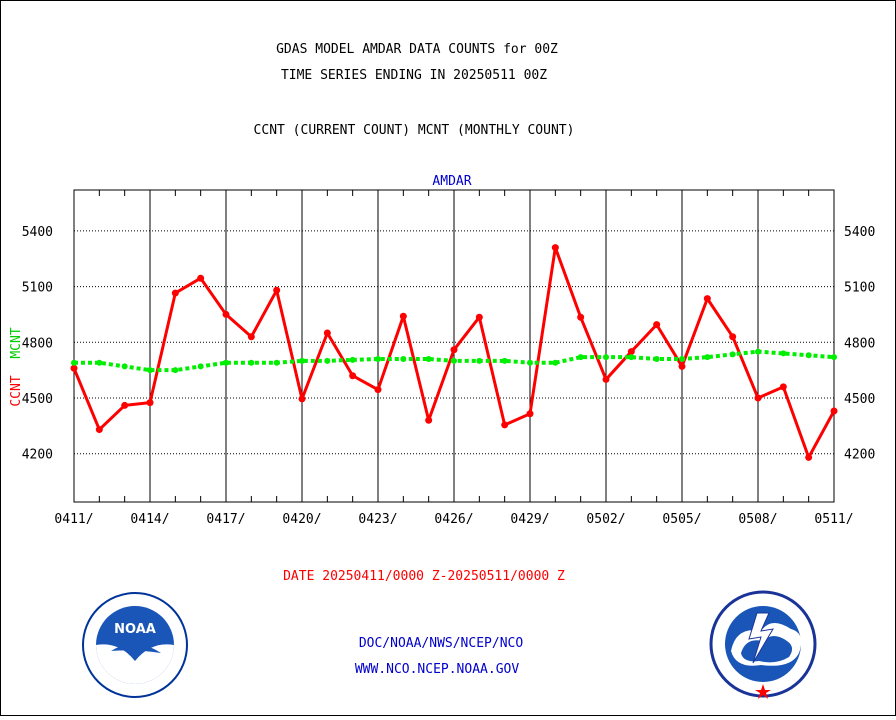 This screenshot has width=896, height=720. Describe the element at coordinates (414, 75) in the screenshot. I see `title-line2: TIME SERIES ENDING IN 20250511 00Z` at that location.